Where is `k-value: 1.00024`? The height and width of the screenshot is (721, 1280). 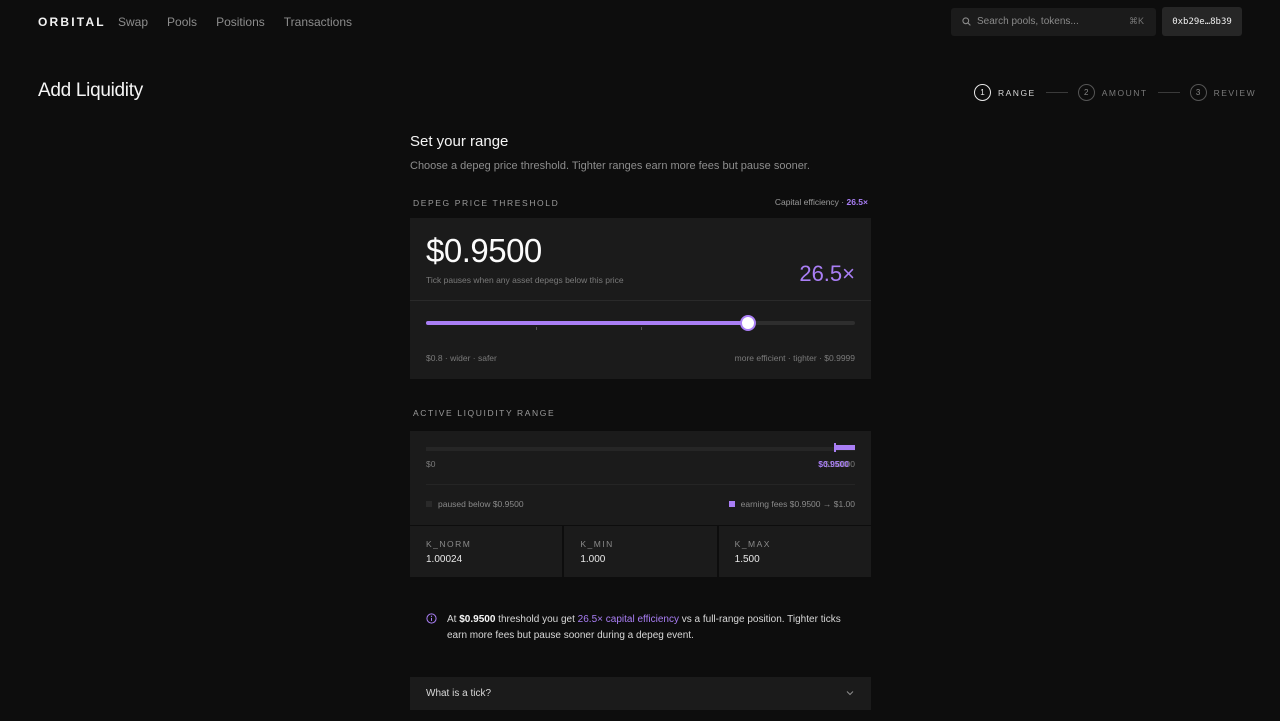
k-value: 1.00024 is located at coordinates (444, 559).